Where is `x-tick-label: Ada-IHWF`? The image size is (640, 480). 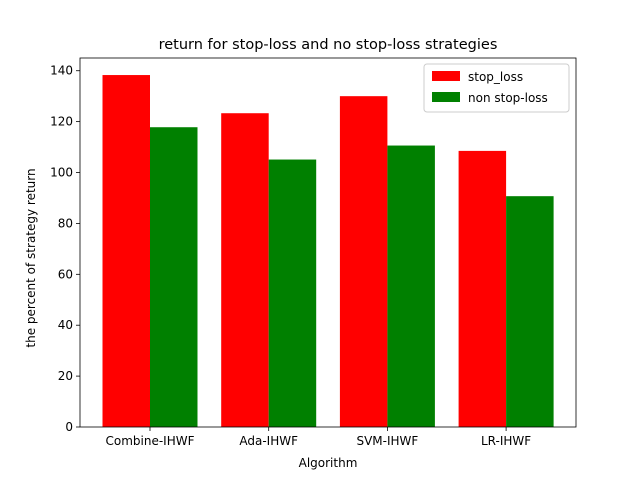
x-tick-label: Ada-IHWF is located at coordinates (268, 441).